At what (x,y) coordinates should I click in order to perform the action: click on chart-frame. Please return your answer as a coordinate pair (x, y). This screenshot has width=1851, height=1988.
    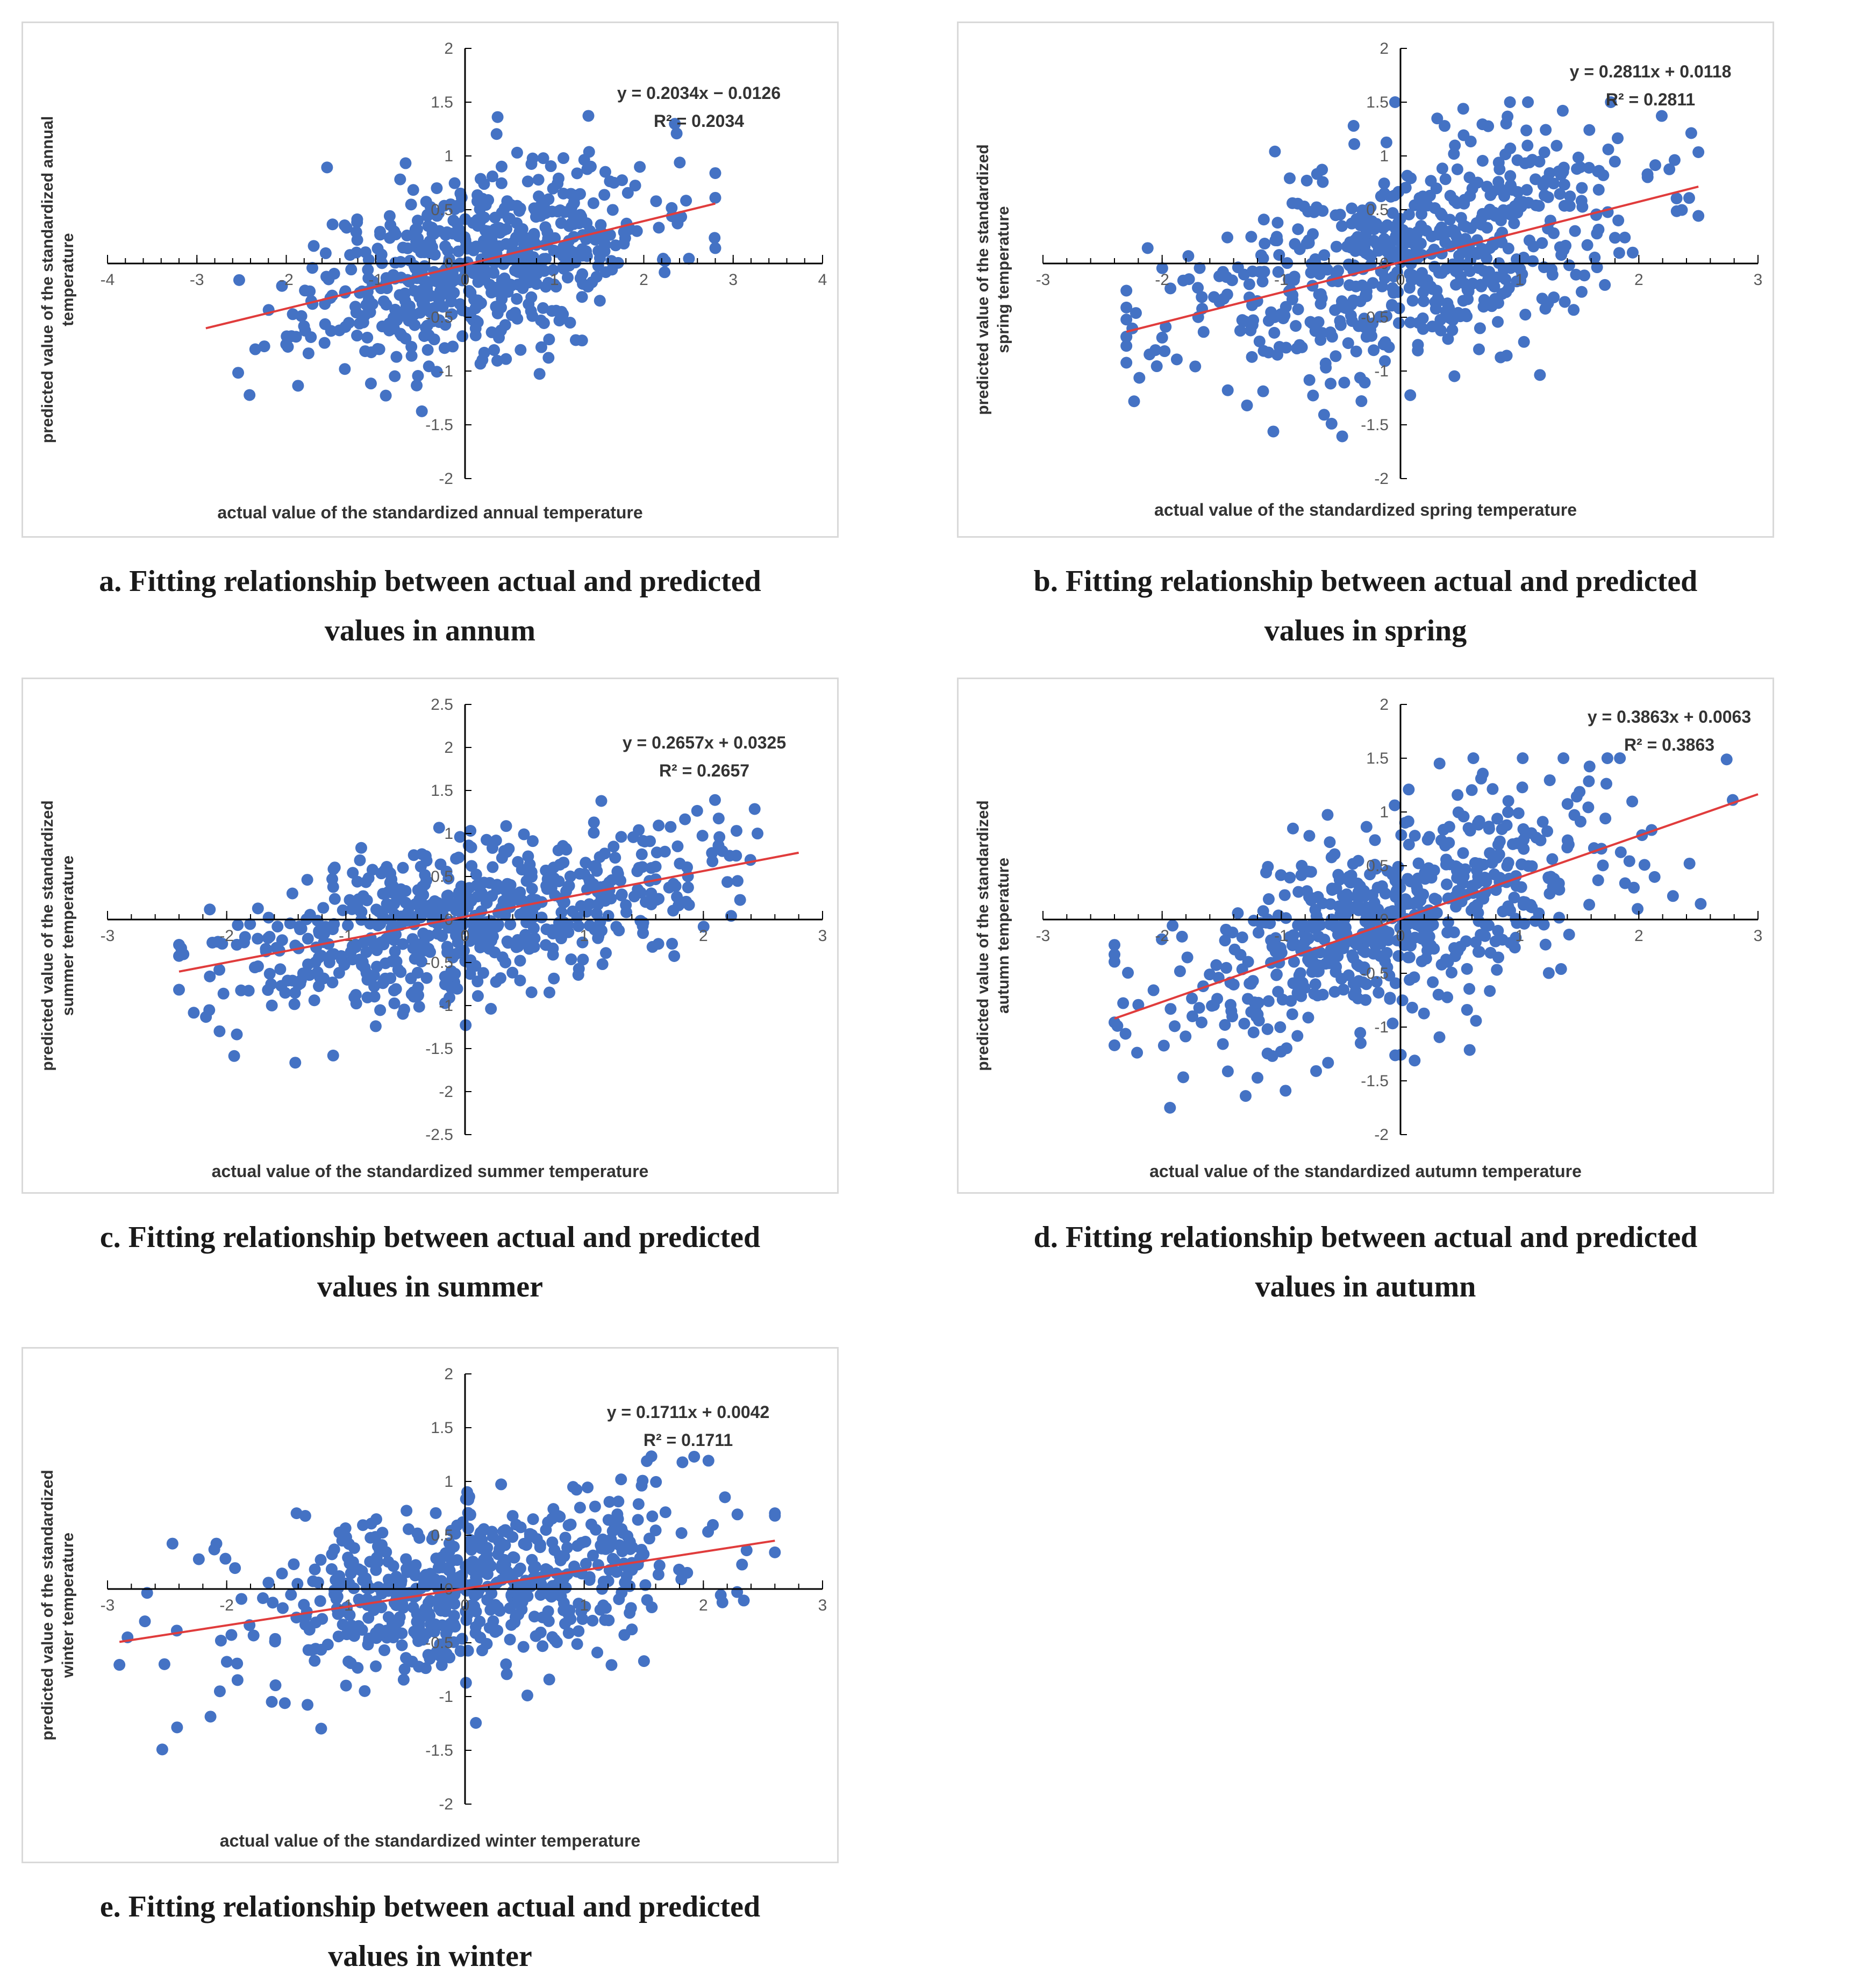
    Looking at the image, I should click on (1365, 280).